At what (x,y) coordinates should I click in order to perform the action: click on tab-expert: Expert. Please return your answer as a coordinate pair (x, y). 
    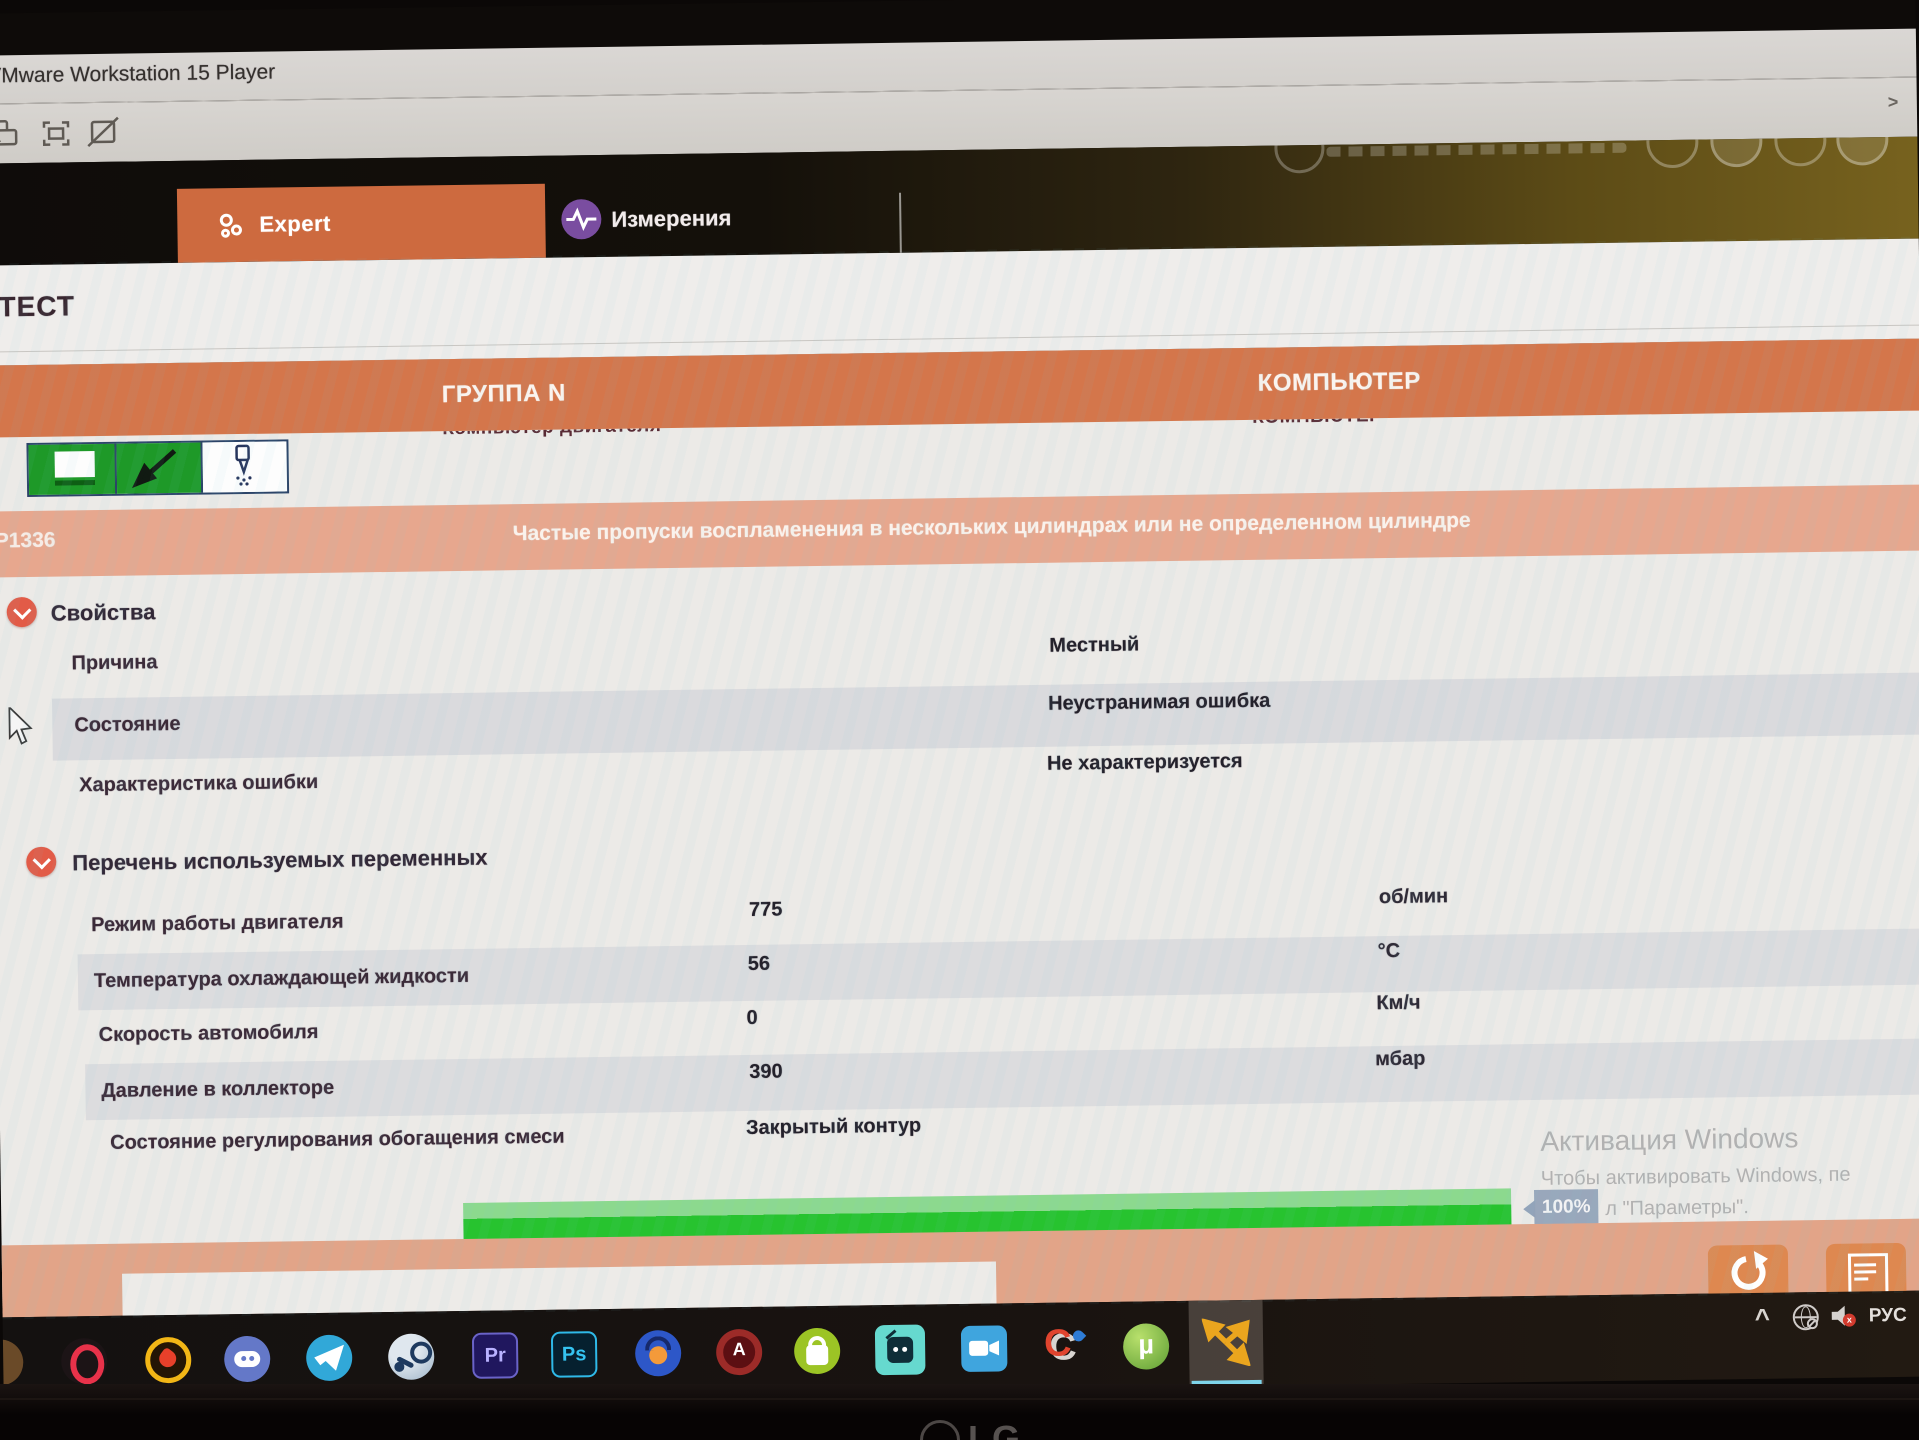
    Looking at the image, I should click on (361, 223).